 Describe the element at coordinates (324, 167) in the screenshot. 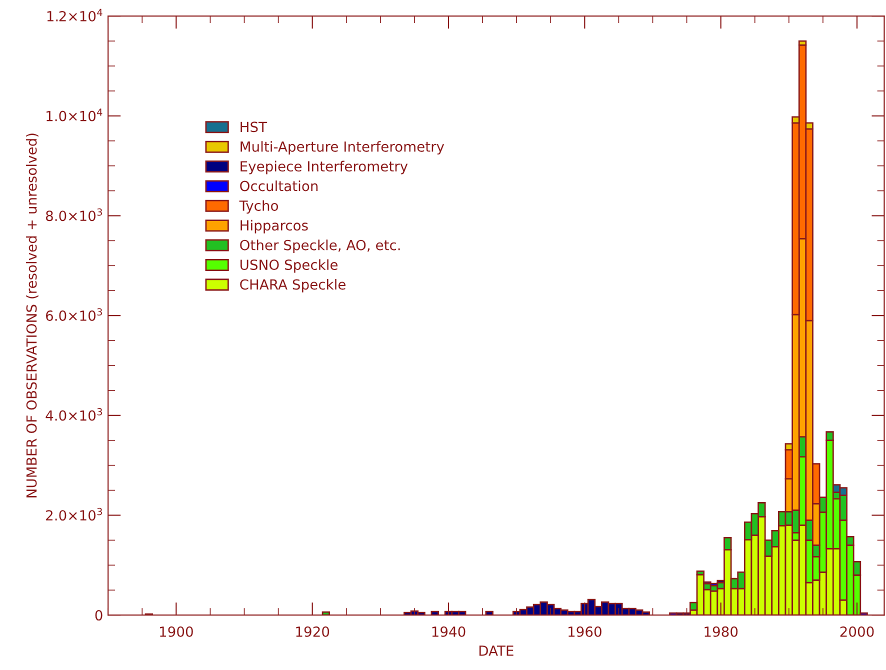

I see `legend-label: Eyepiece Interferometry` at that location.